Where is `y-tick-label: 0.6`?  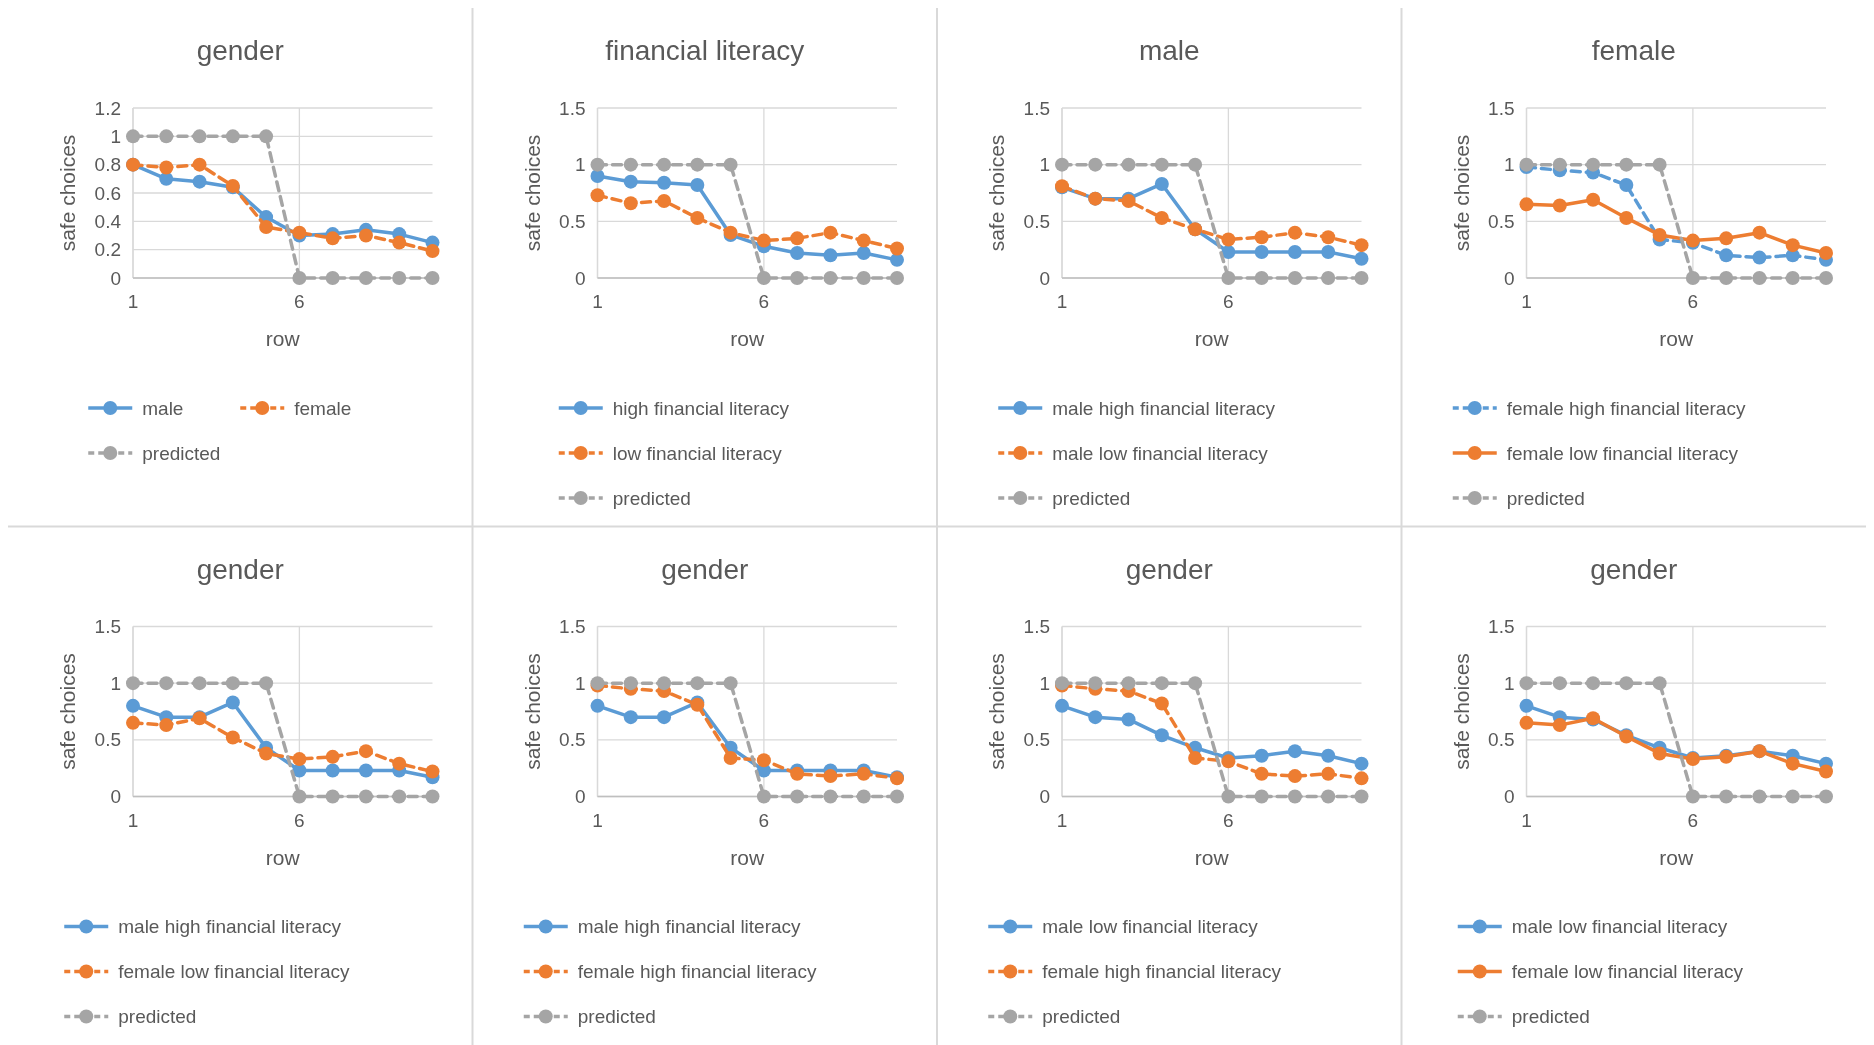 y-tick-label: 0.6 is located at coordinates (107, 193).